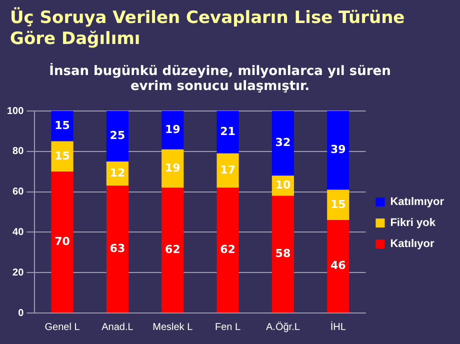 The width and height of the screenshot is (460, 344). What do you see at coordinates (21, 313) in the screenshot?
I see `y-tick-label: 0` at bounding box center [21, 313].